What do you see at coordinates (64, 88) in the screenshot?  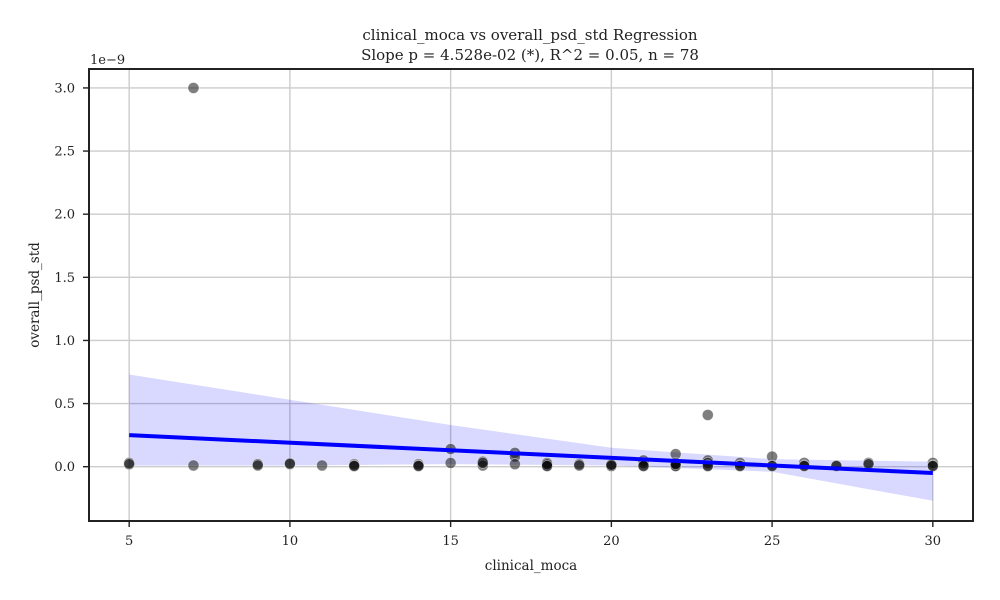 I see `y-tick-label: 3.0` at bounding box center [64, 88].